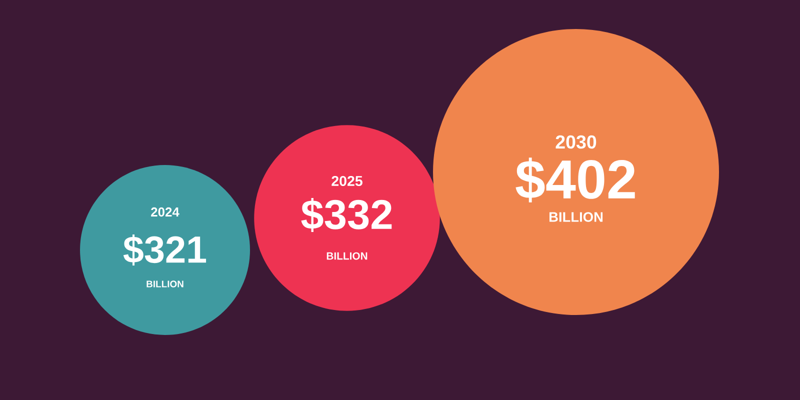 The width and height of the screenshot is (800, 400). I want to click on category-label: 2024, so click(165, 212).